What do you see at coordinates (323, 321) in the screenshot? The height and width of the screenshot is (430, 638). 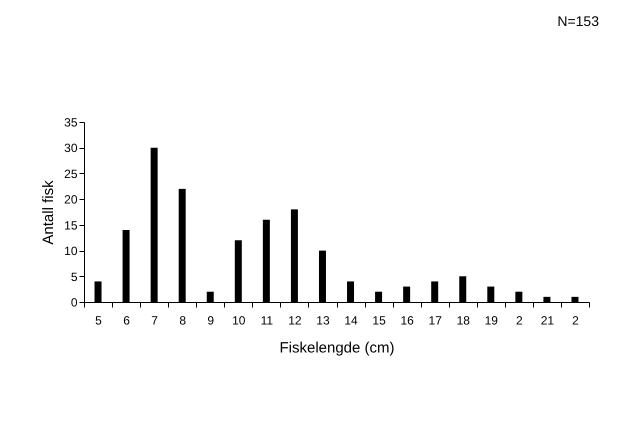 I see `x-tick-label: 13` at bounding box center [323, 321].